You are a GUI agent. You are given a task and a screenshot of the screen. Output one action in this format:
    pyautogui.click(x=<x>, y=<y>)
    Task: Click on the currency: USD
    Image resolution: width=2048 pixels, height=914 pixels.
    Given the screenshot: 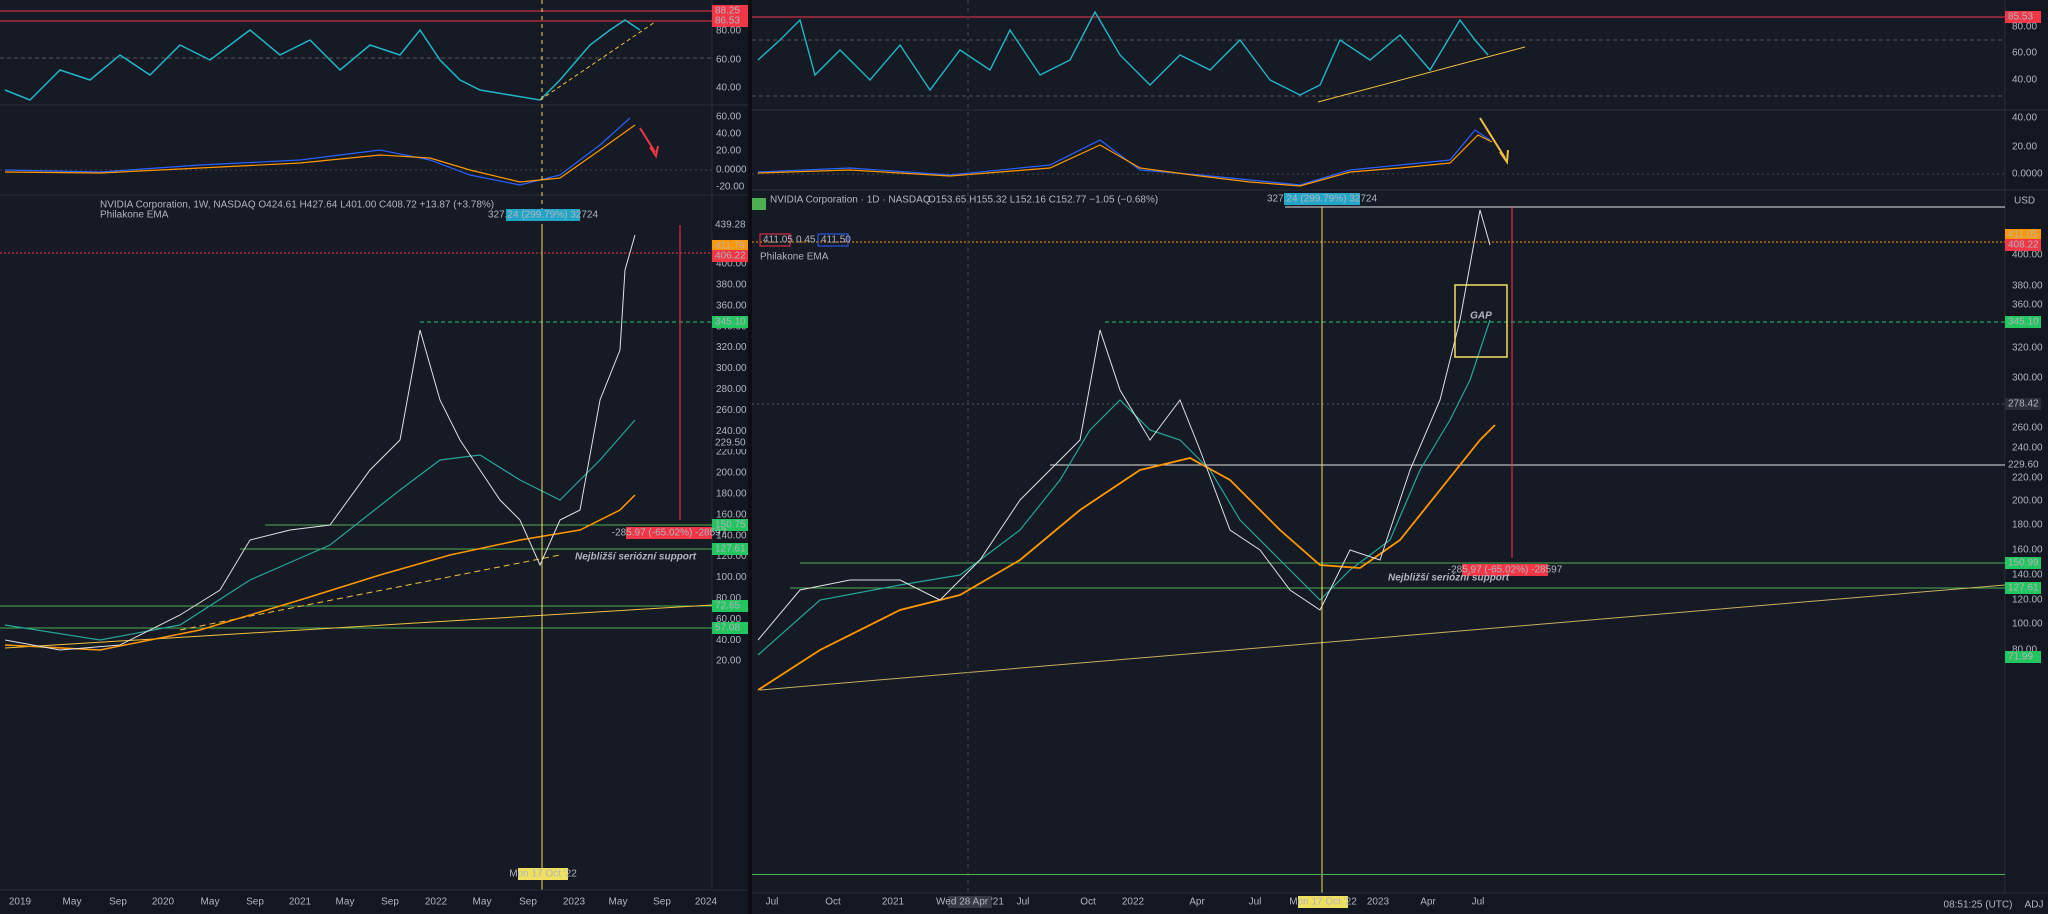 What is the action you would take?
    pyautogui.click(x=2024, y=201)
    